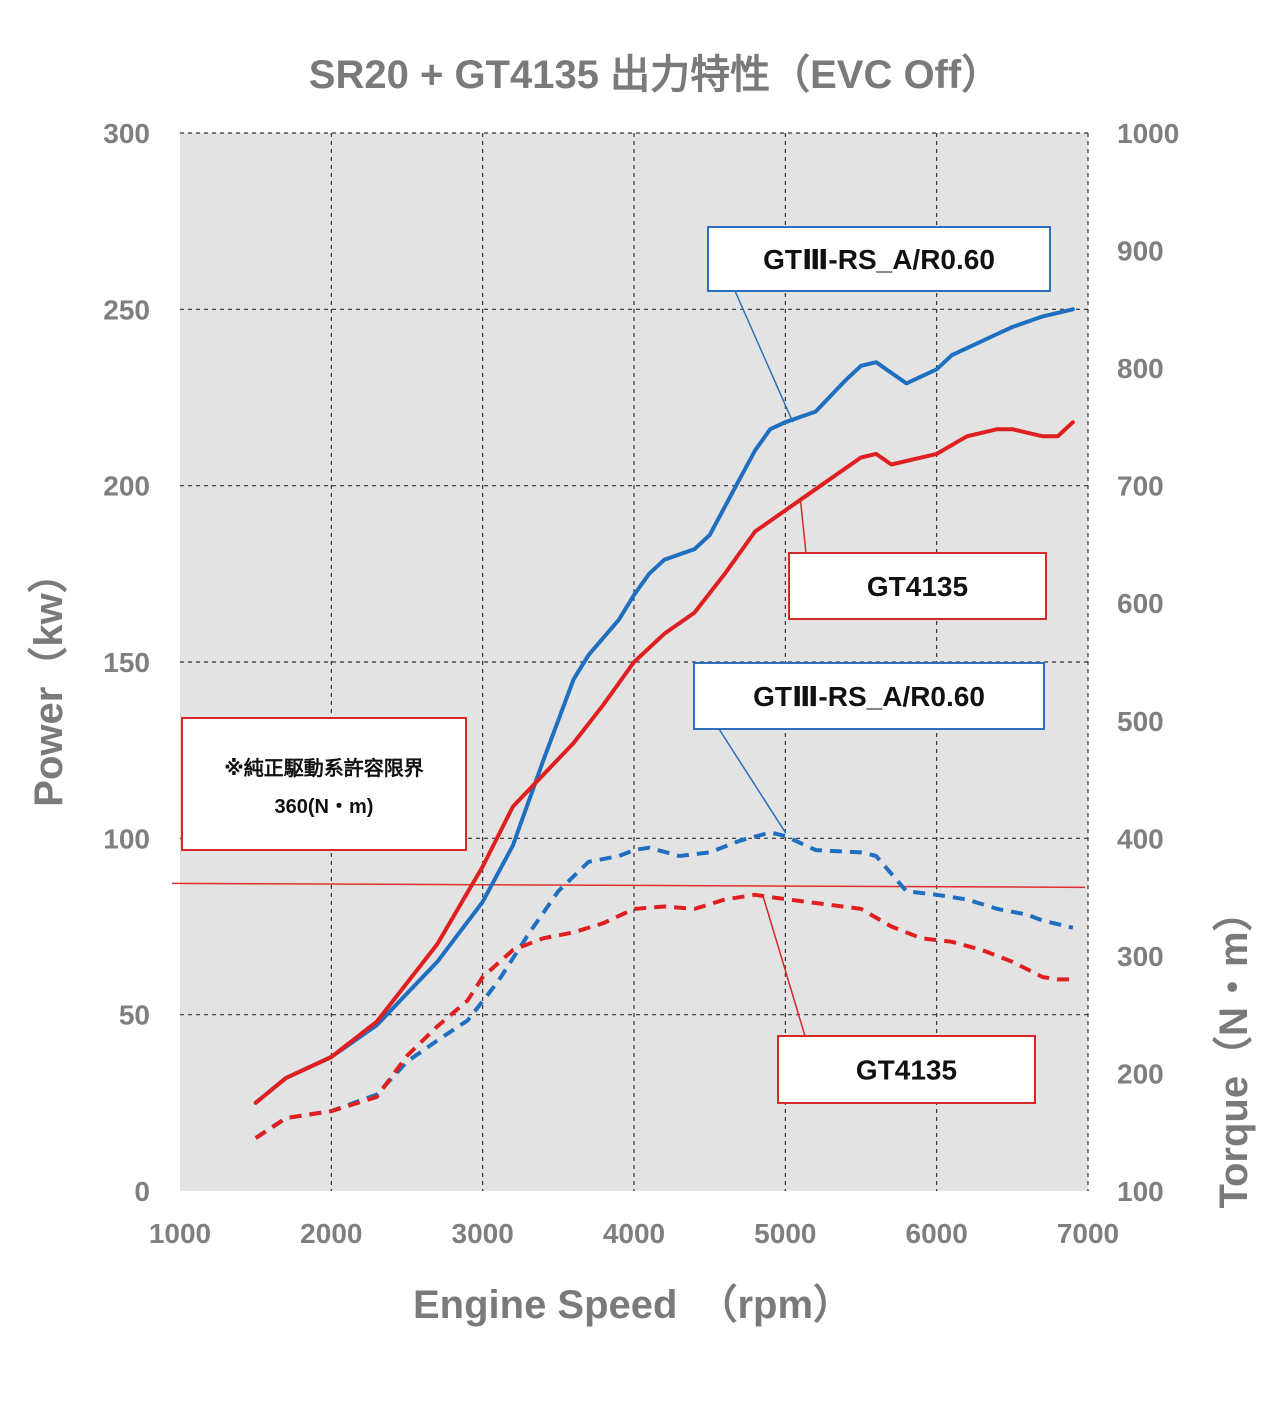 The width and height of the screenshot is (1279, 1418). I want to click on chart-title: SR20 + GT4135 出力特性（EVC Off）, so click(655, 75).